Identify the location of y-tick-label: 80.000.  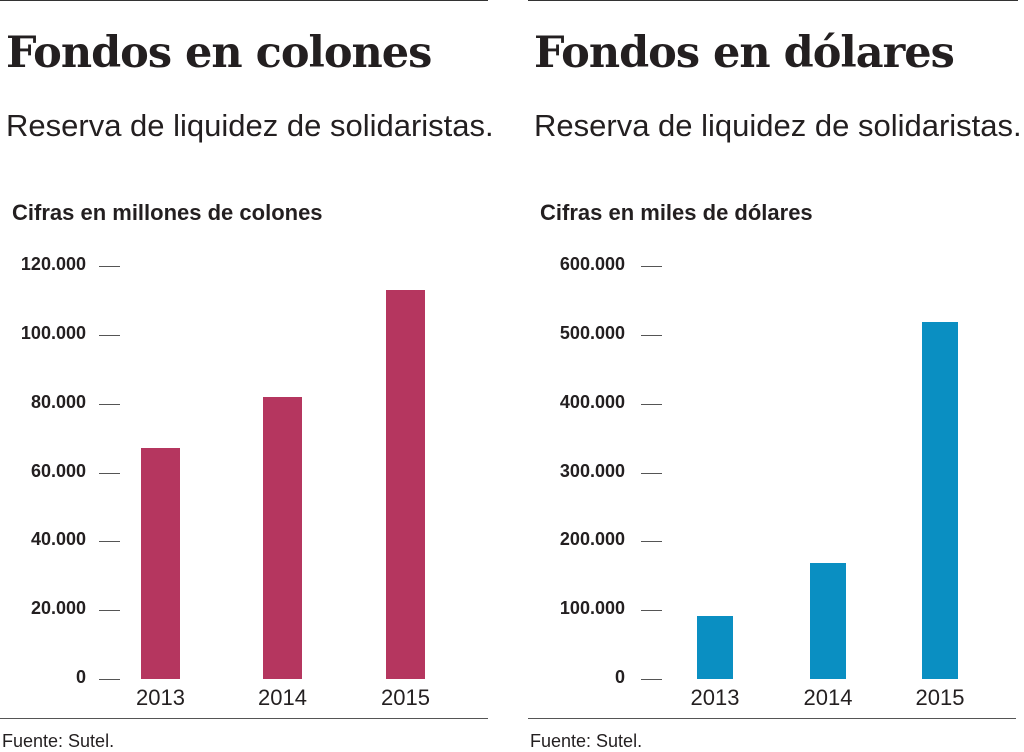
(58, 401).